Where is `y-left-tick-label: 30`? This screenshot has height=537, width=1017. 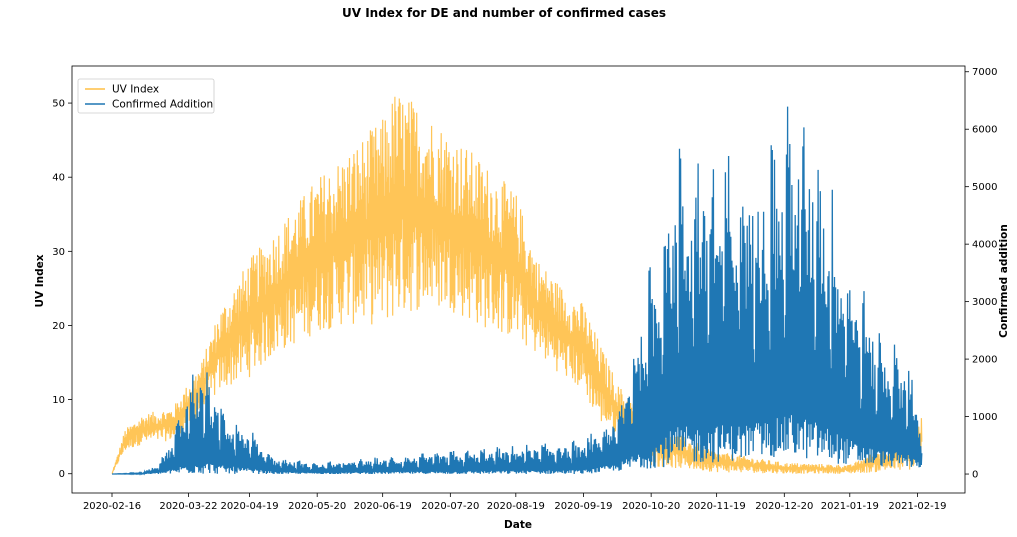
y-left-tick-label: 30 is located at coordinates (58, 252).